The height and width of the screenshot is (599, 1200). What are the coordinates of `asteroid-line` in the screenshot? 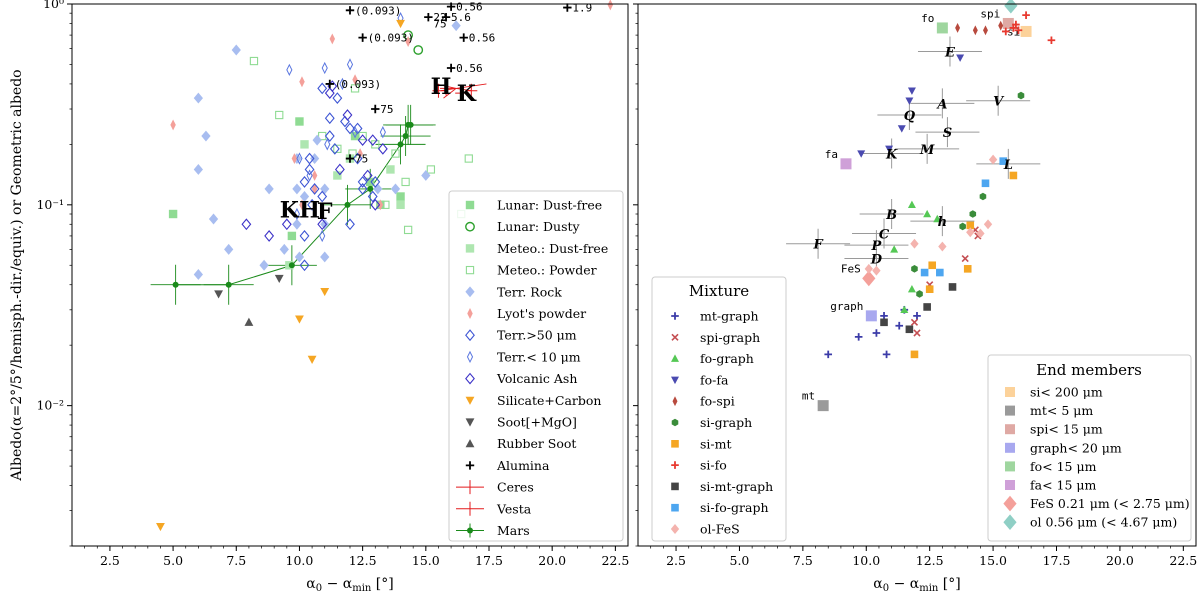 It's located at (471, 86).